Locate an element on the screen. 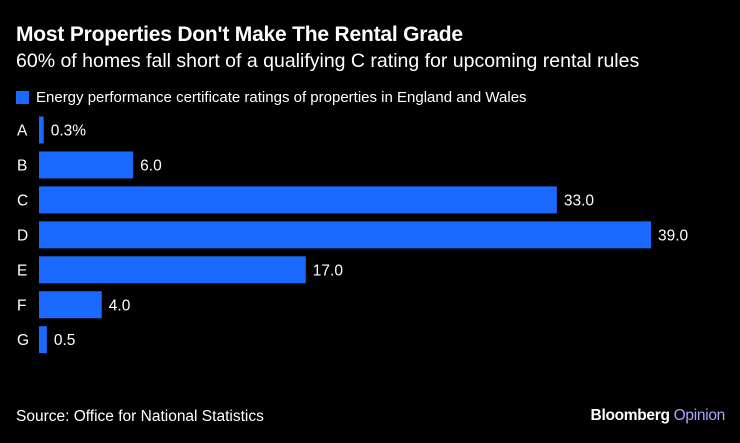 Image resolution: width=740 pixels, height=443 pixels. value-label-g: 0.5 is located at coordinates (65, 340).